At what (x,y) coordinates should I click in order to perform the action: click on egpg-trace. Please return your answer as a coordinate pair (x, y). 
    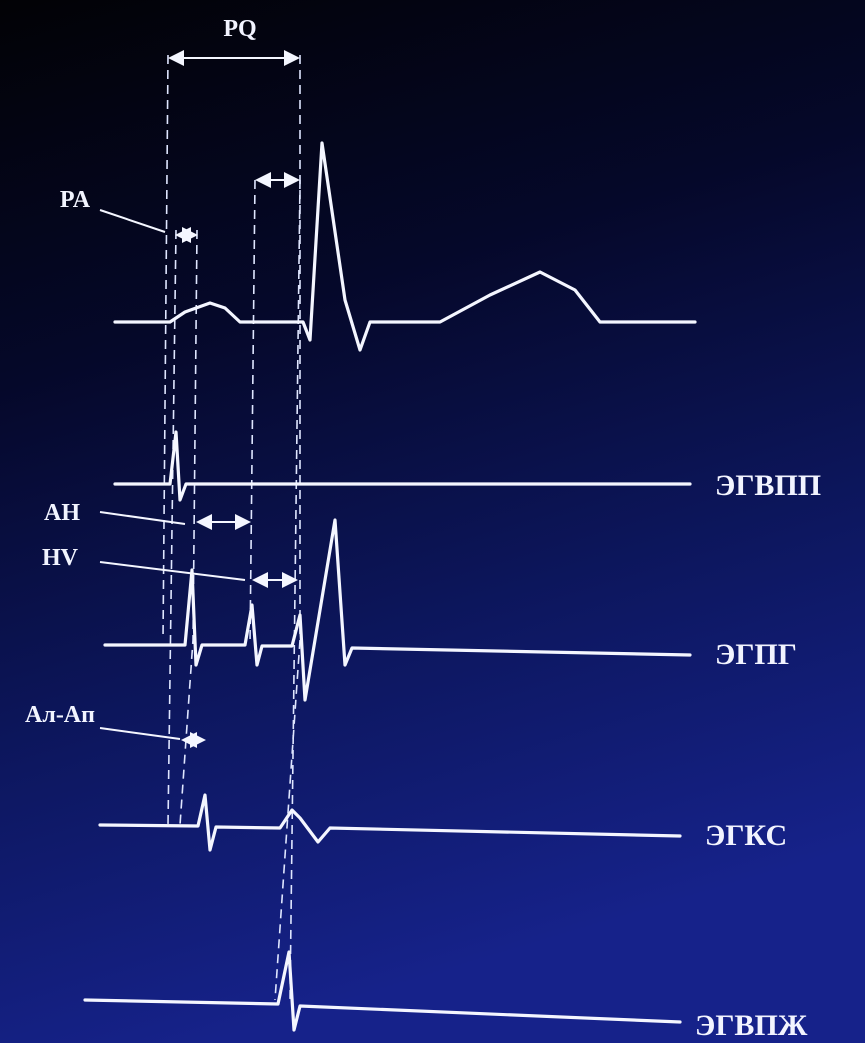
    Looking at the image, I should click on (397, 610).